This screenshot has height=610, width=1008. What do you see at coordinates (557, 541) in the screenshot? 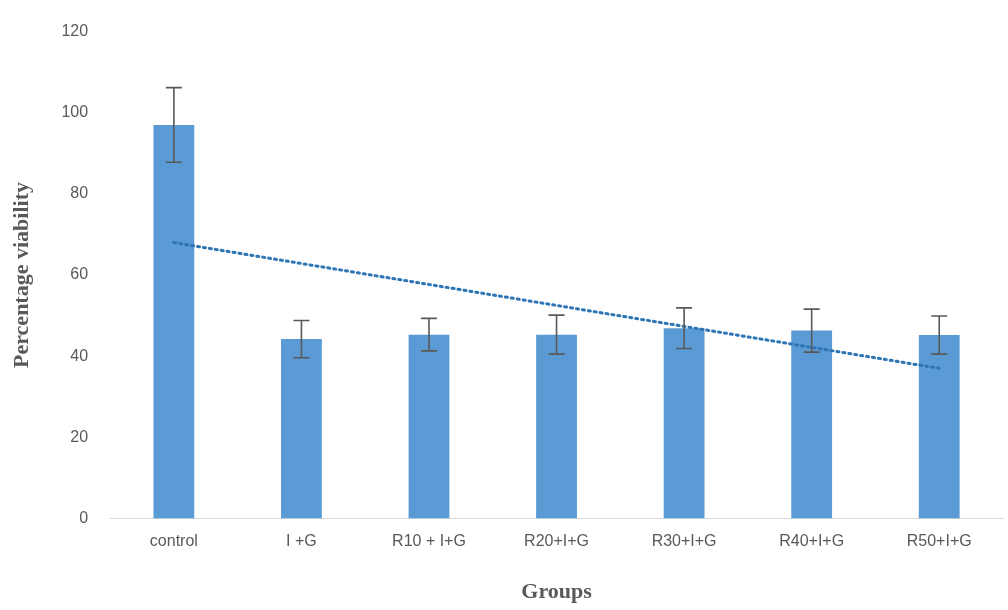
I see `x-tick-label: R20+I+G` at bounding box center [557, 541].